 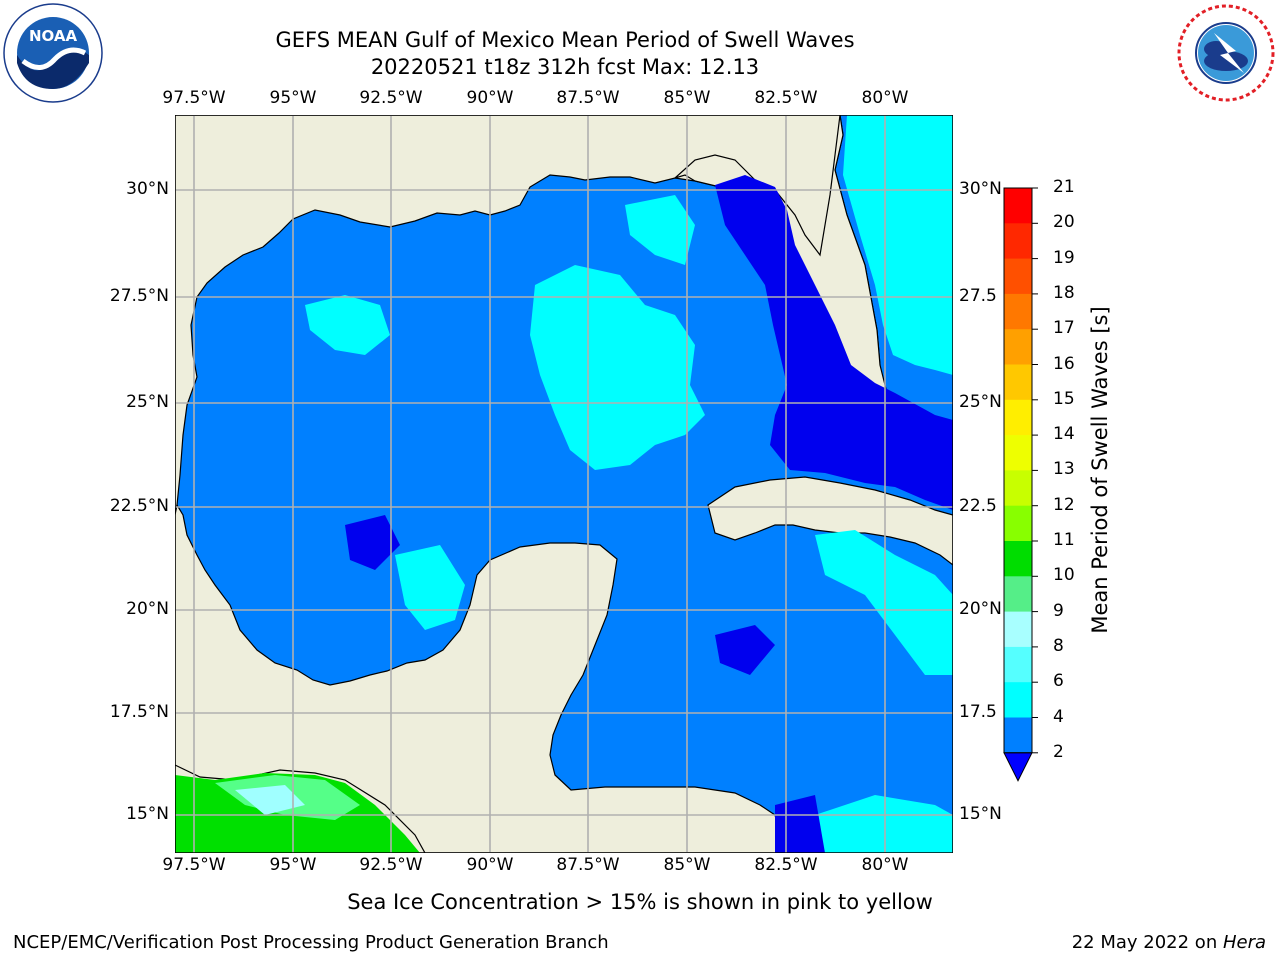 What do you see at coordinates (1064, 398) in the screenshot?
I see `colorbar-tick-label: 15` at bounding box center [1064, 398].